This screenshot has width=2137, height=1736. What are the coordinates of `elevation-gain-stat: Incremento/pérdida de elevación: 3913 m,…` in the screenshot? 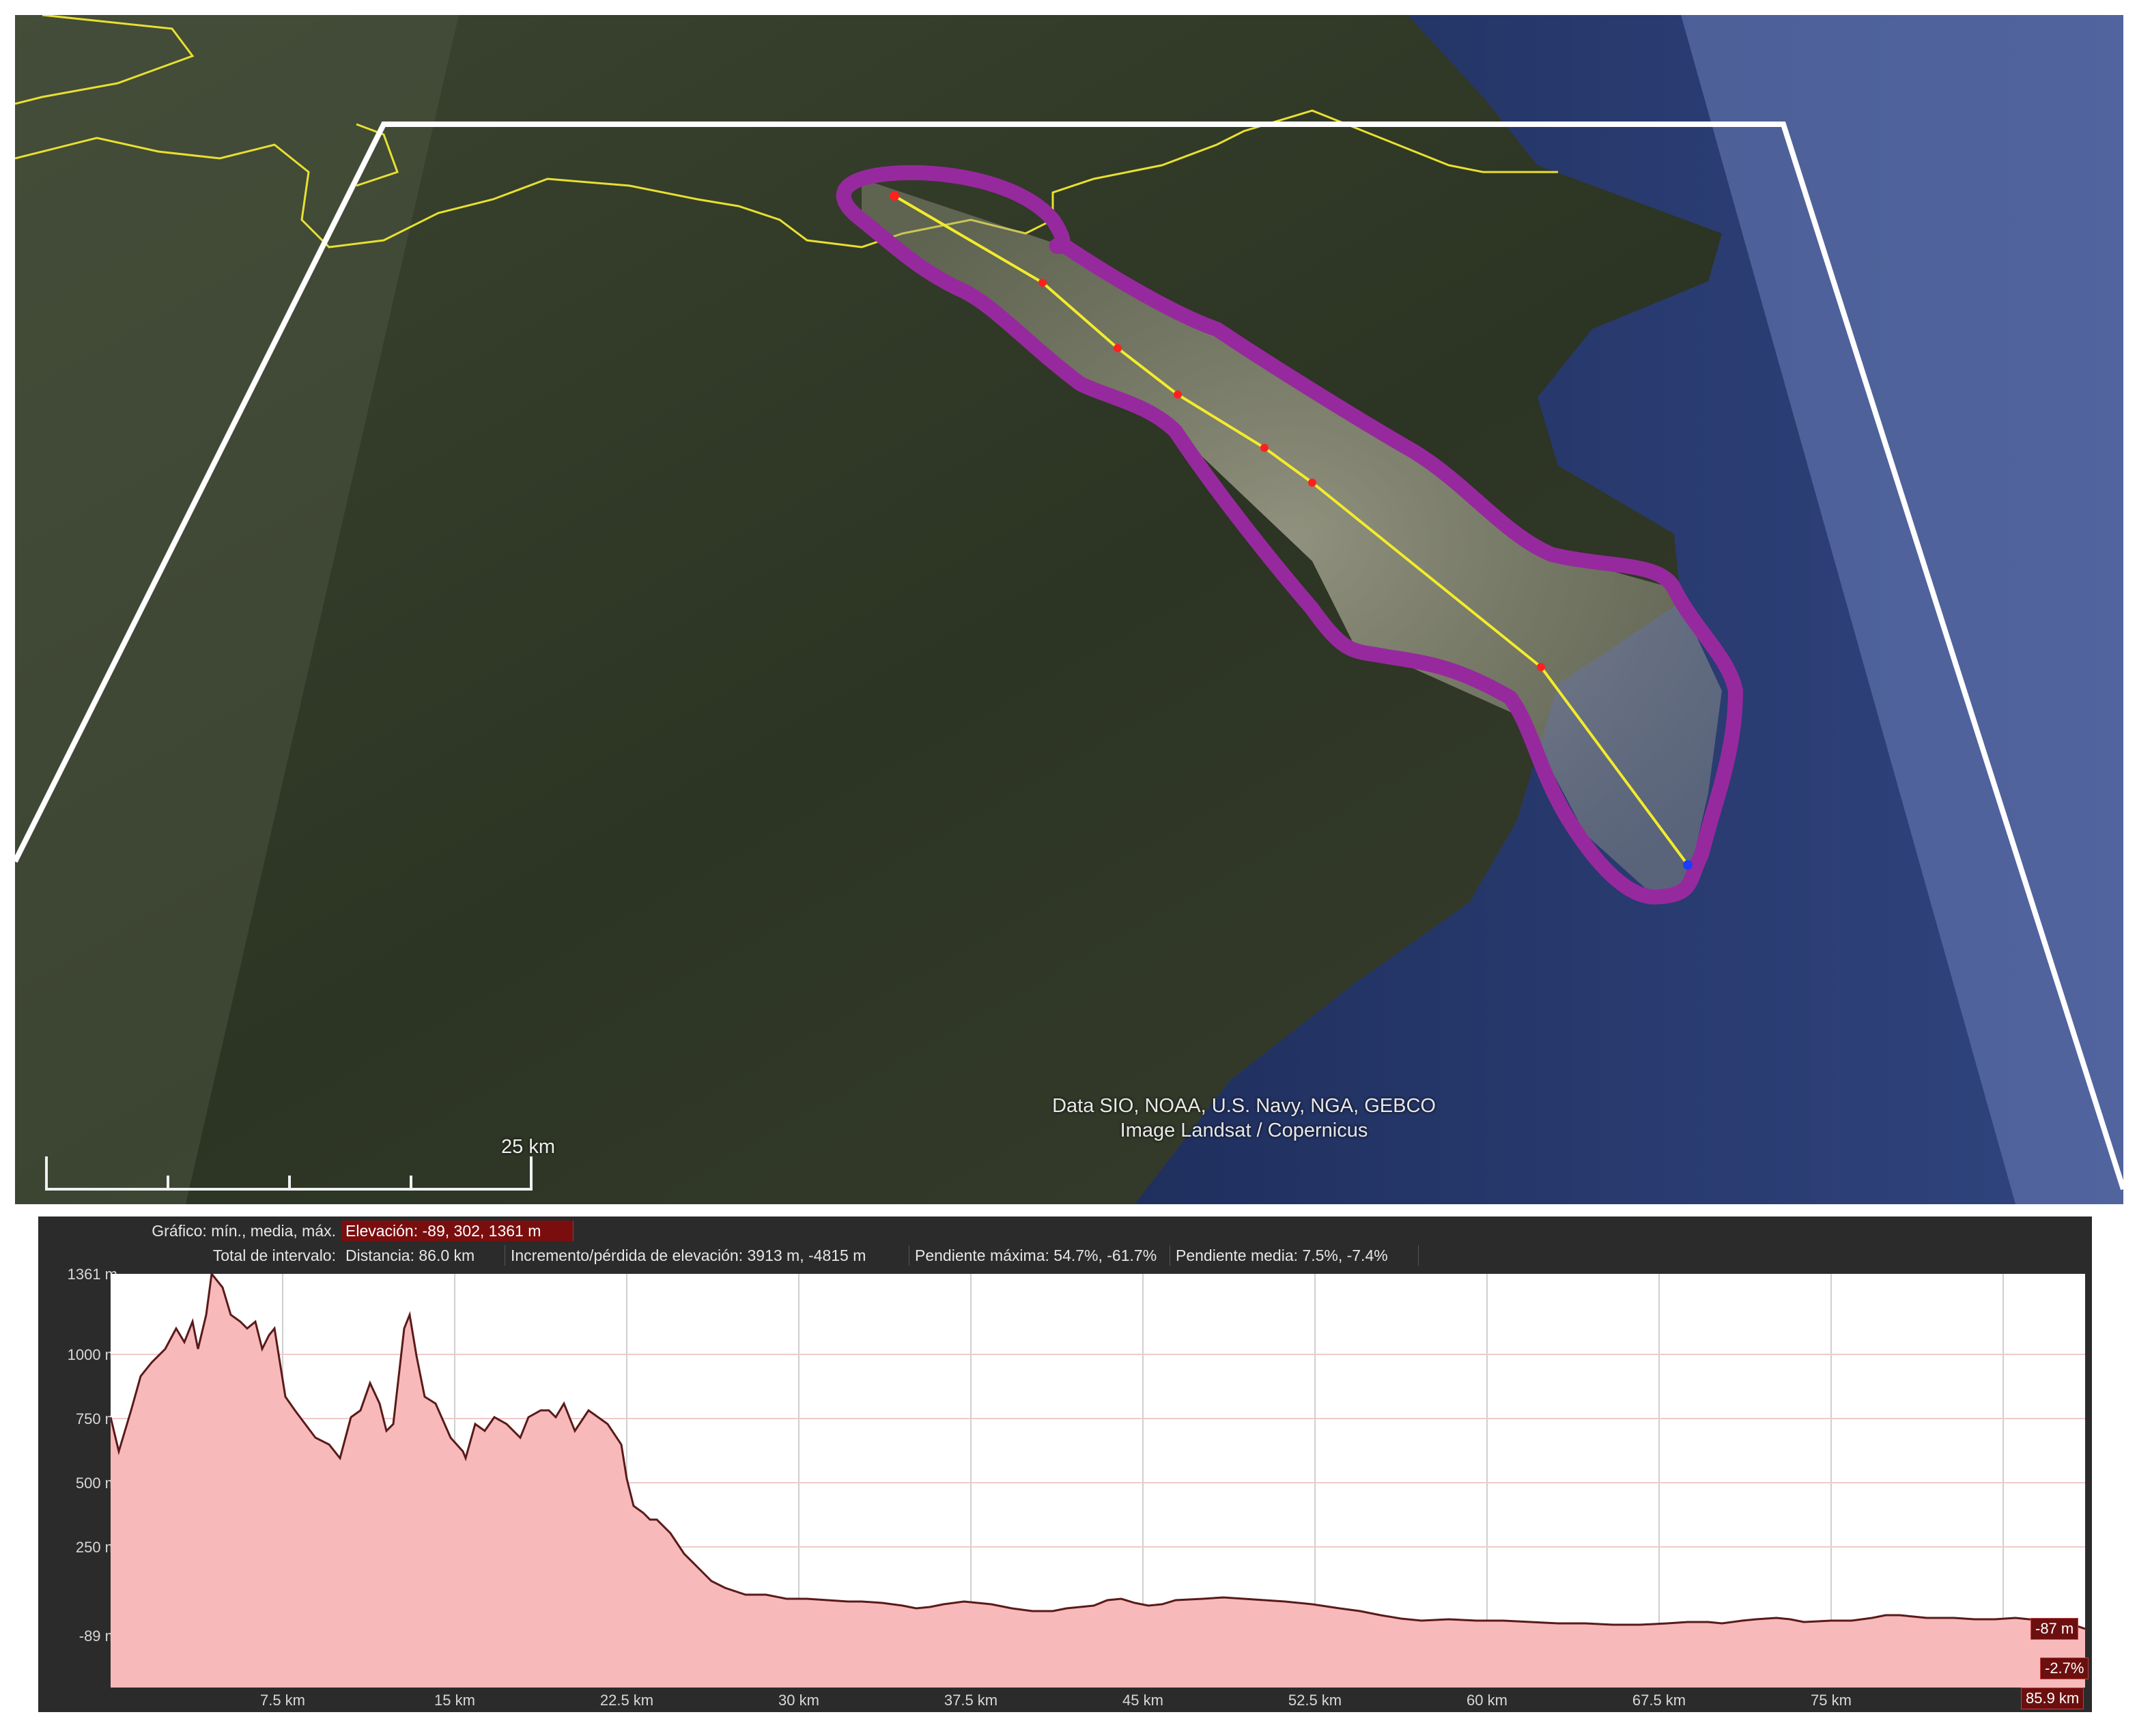 It's located at (708, 1255).